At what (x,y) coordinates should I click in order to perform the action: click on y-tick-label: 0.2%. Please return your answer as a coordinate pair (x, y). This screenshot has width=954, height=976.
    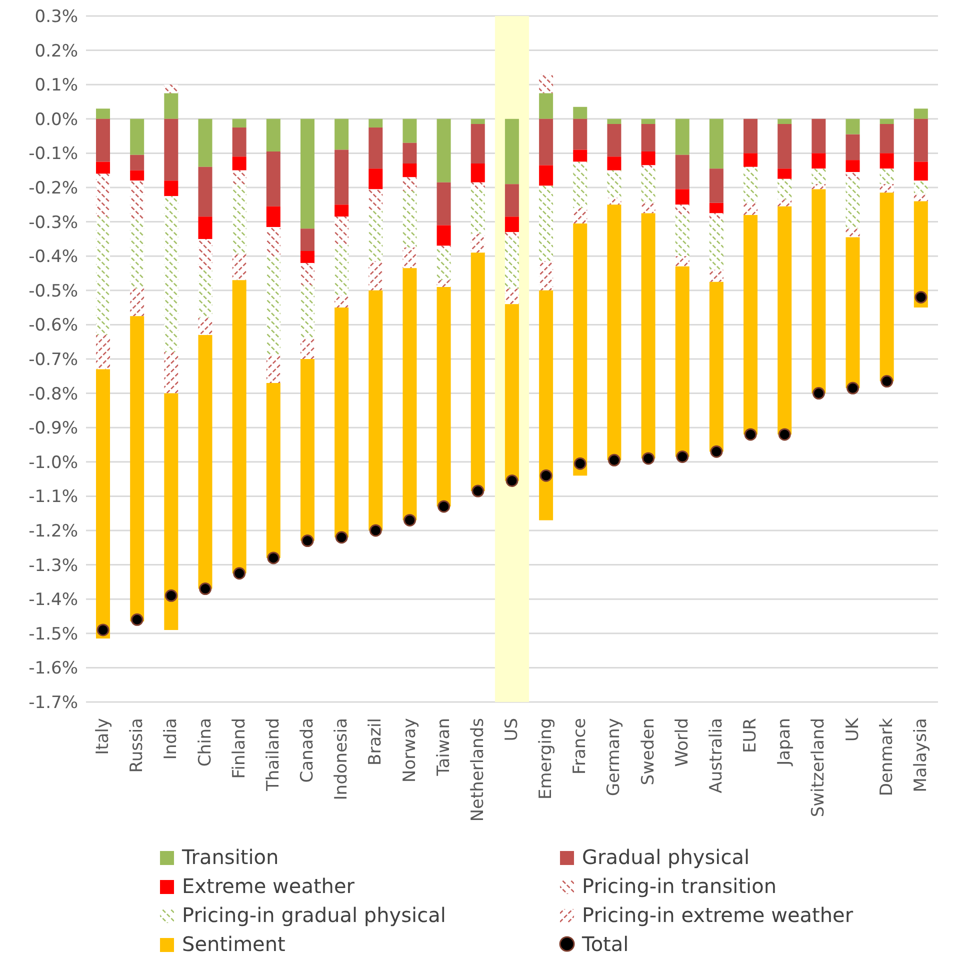
    Looking at the image, I should click on (56, 51).